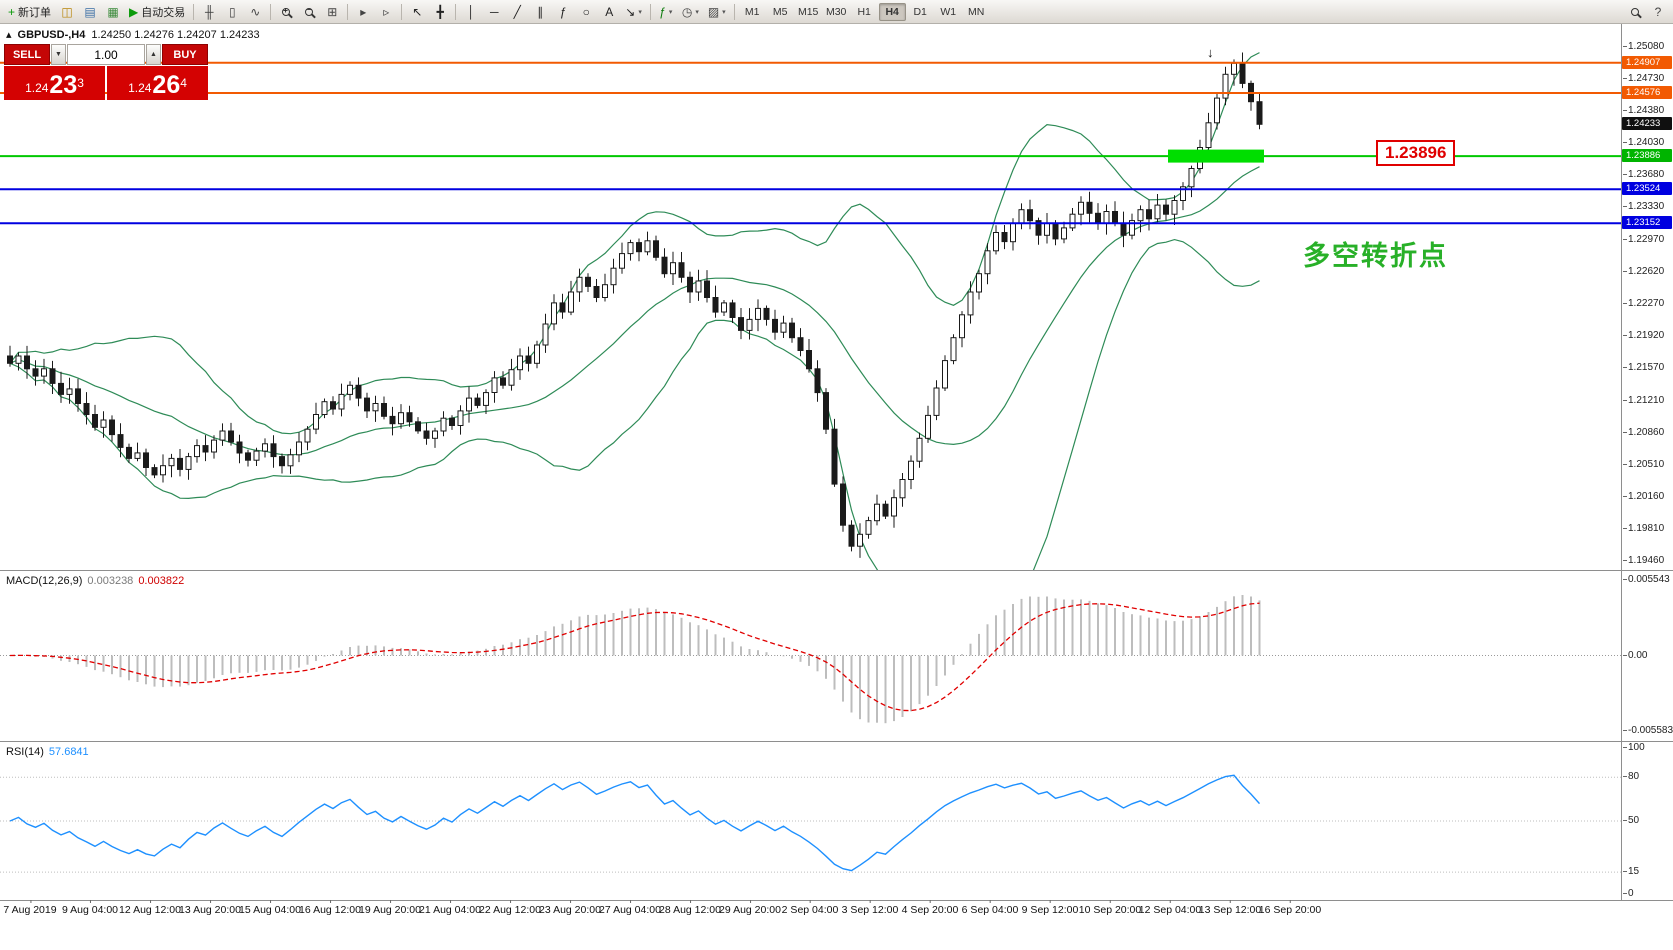 This screenshot has width=1673, height=950. What do you see at coordinates (1628, 893) in the screenshot?
I see `rsi-scale-label: 0` at bounding box center [1628, 893].